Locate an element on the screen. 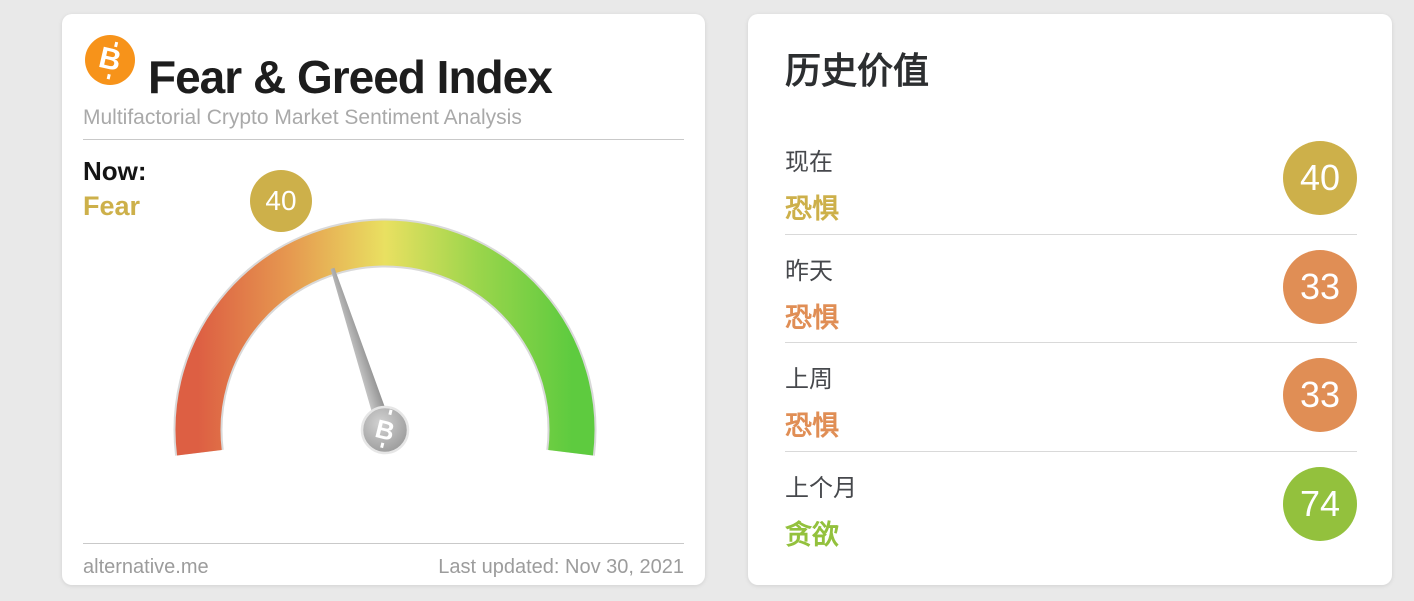 This screenshot has height=601, width=1414. gauge-arc is located at coordinates (385, 338).